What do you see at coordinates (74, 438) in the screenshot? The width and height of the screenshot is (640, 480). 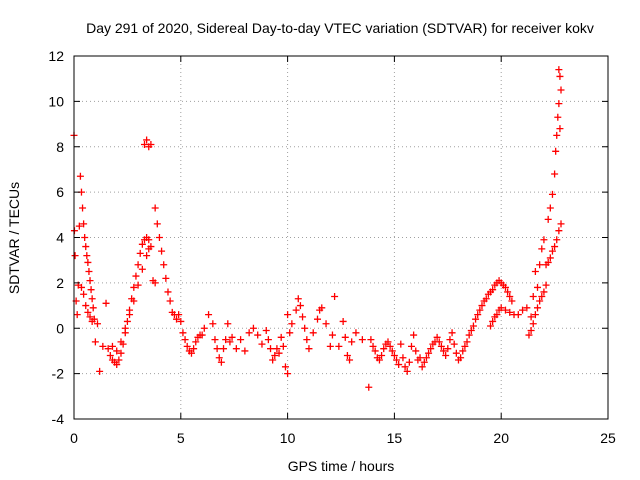 I see `x-tick-label: 0` at bounding box center [74, 438].